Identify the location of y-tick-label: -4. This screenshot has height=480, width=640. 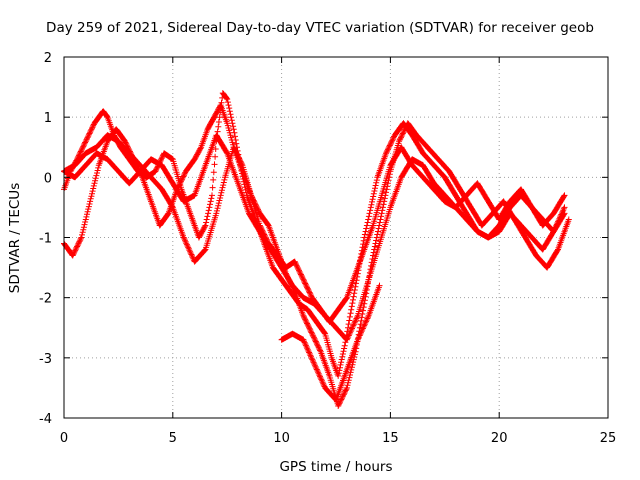
(45, 419).